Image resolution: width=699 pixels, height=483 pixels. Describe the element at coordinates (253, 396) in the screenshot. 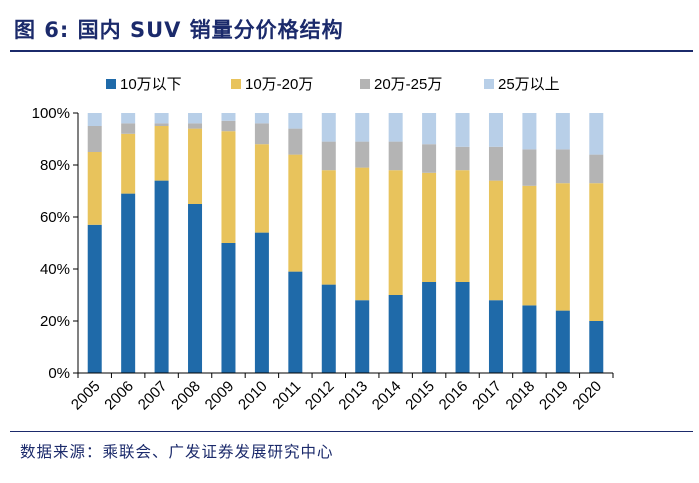

I see `x-tick-label-2010: 2010` at that location.